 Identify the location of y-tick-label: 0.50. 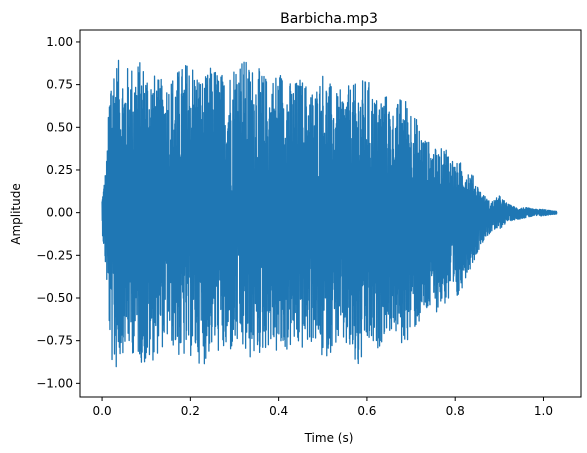
(59, 127).